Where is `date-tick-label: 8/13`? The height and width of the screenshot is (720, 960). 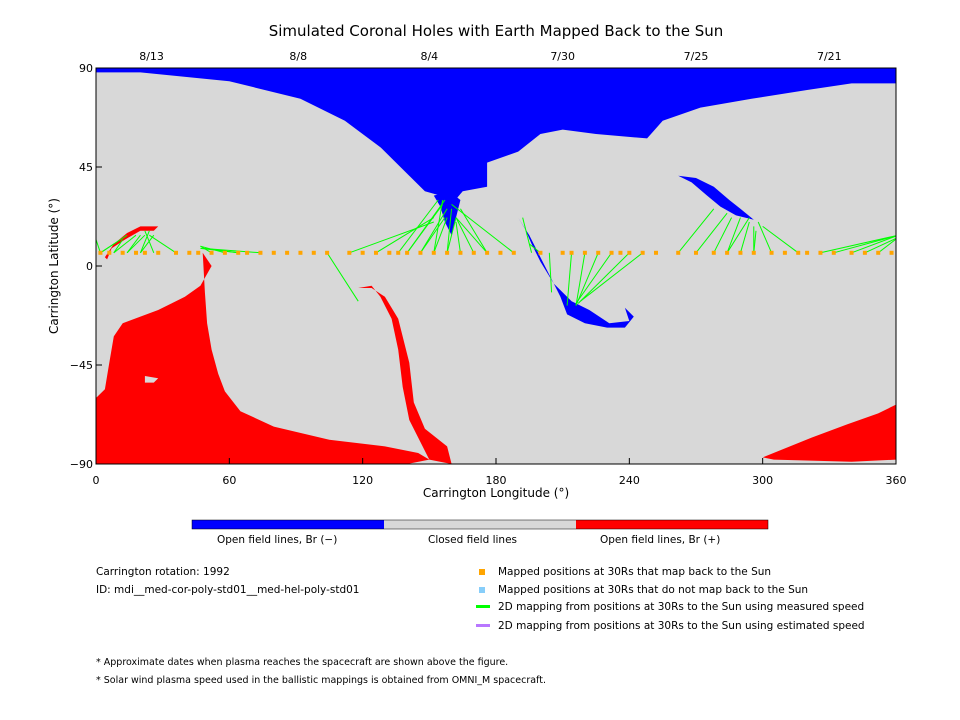 date-tick-label: 8/13 is located at coordinates (151, 56).